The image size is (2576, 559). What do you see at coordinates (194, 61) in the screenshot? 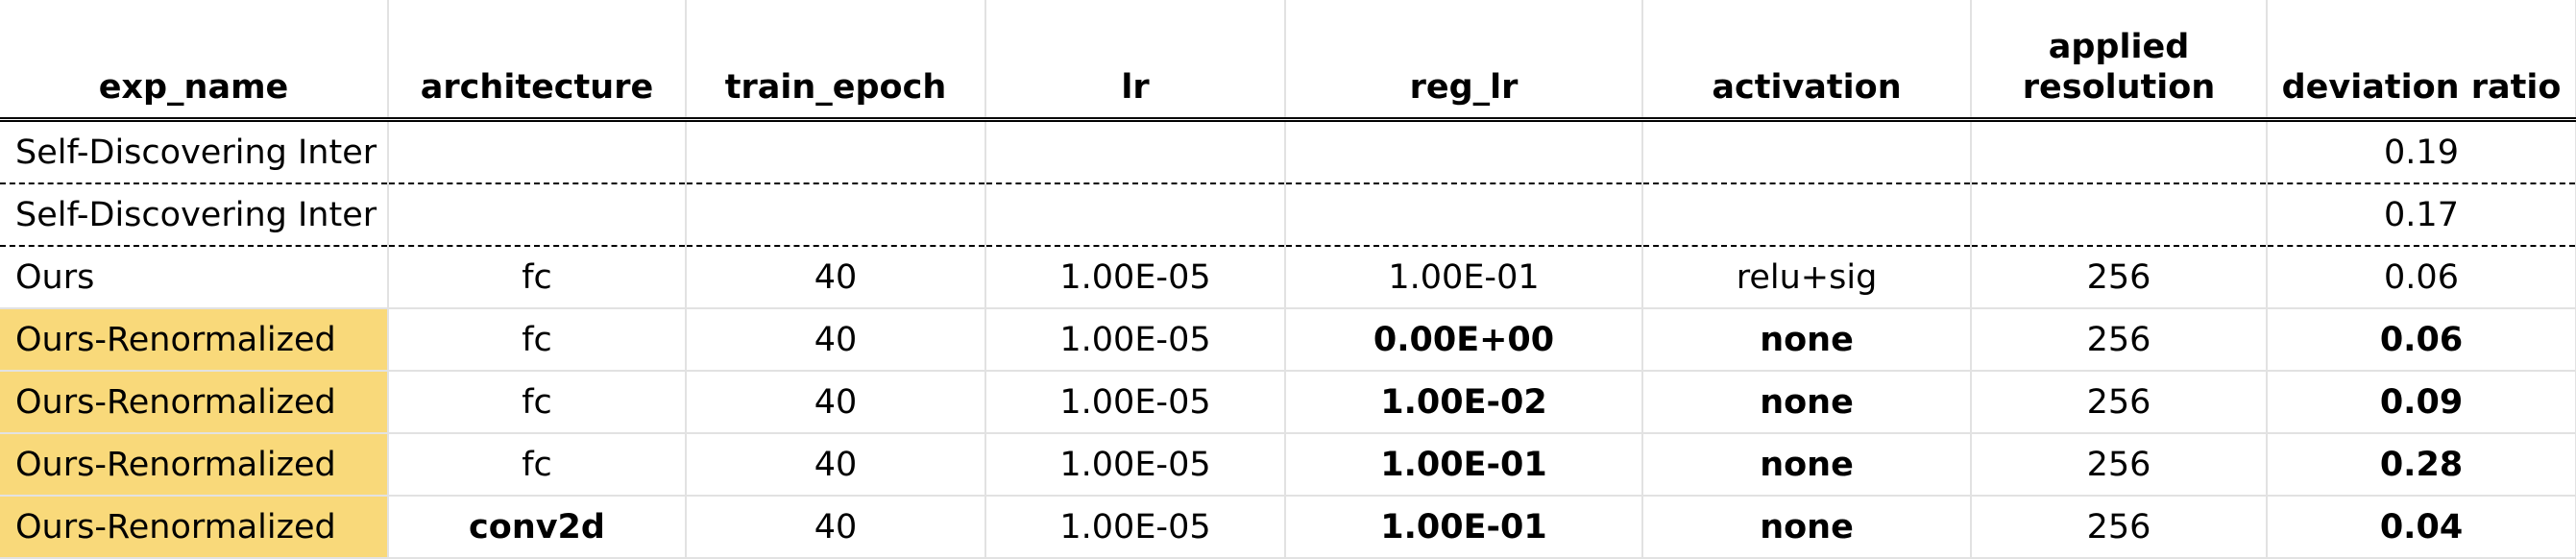
I see `column-header-exp-name: exp_name` at bounding box center [194, 61].